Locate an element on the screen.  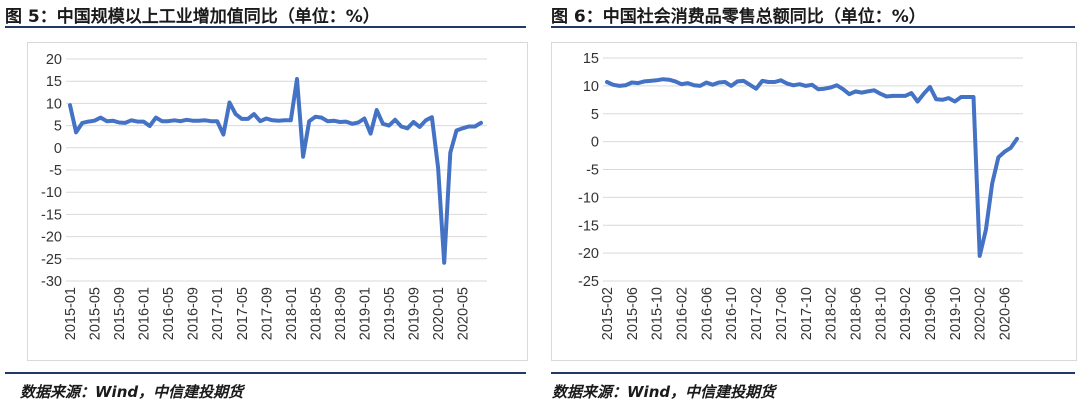
y-tick-label: 20 is located at coordinates (54, 60).